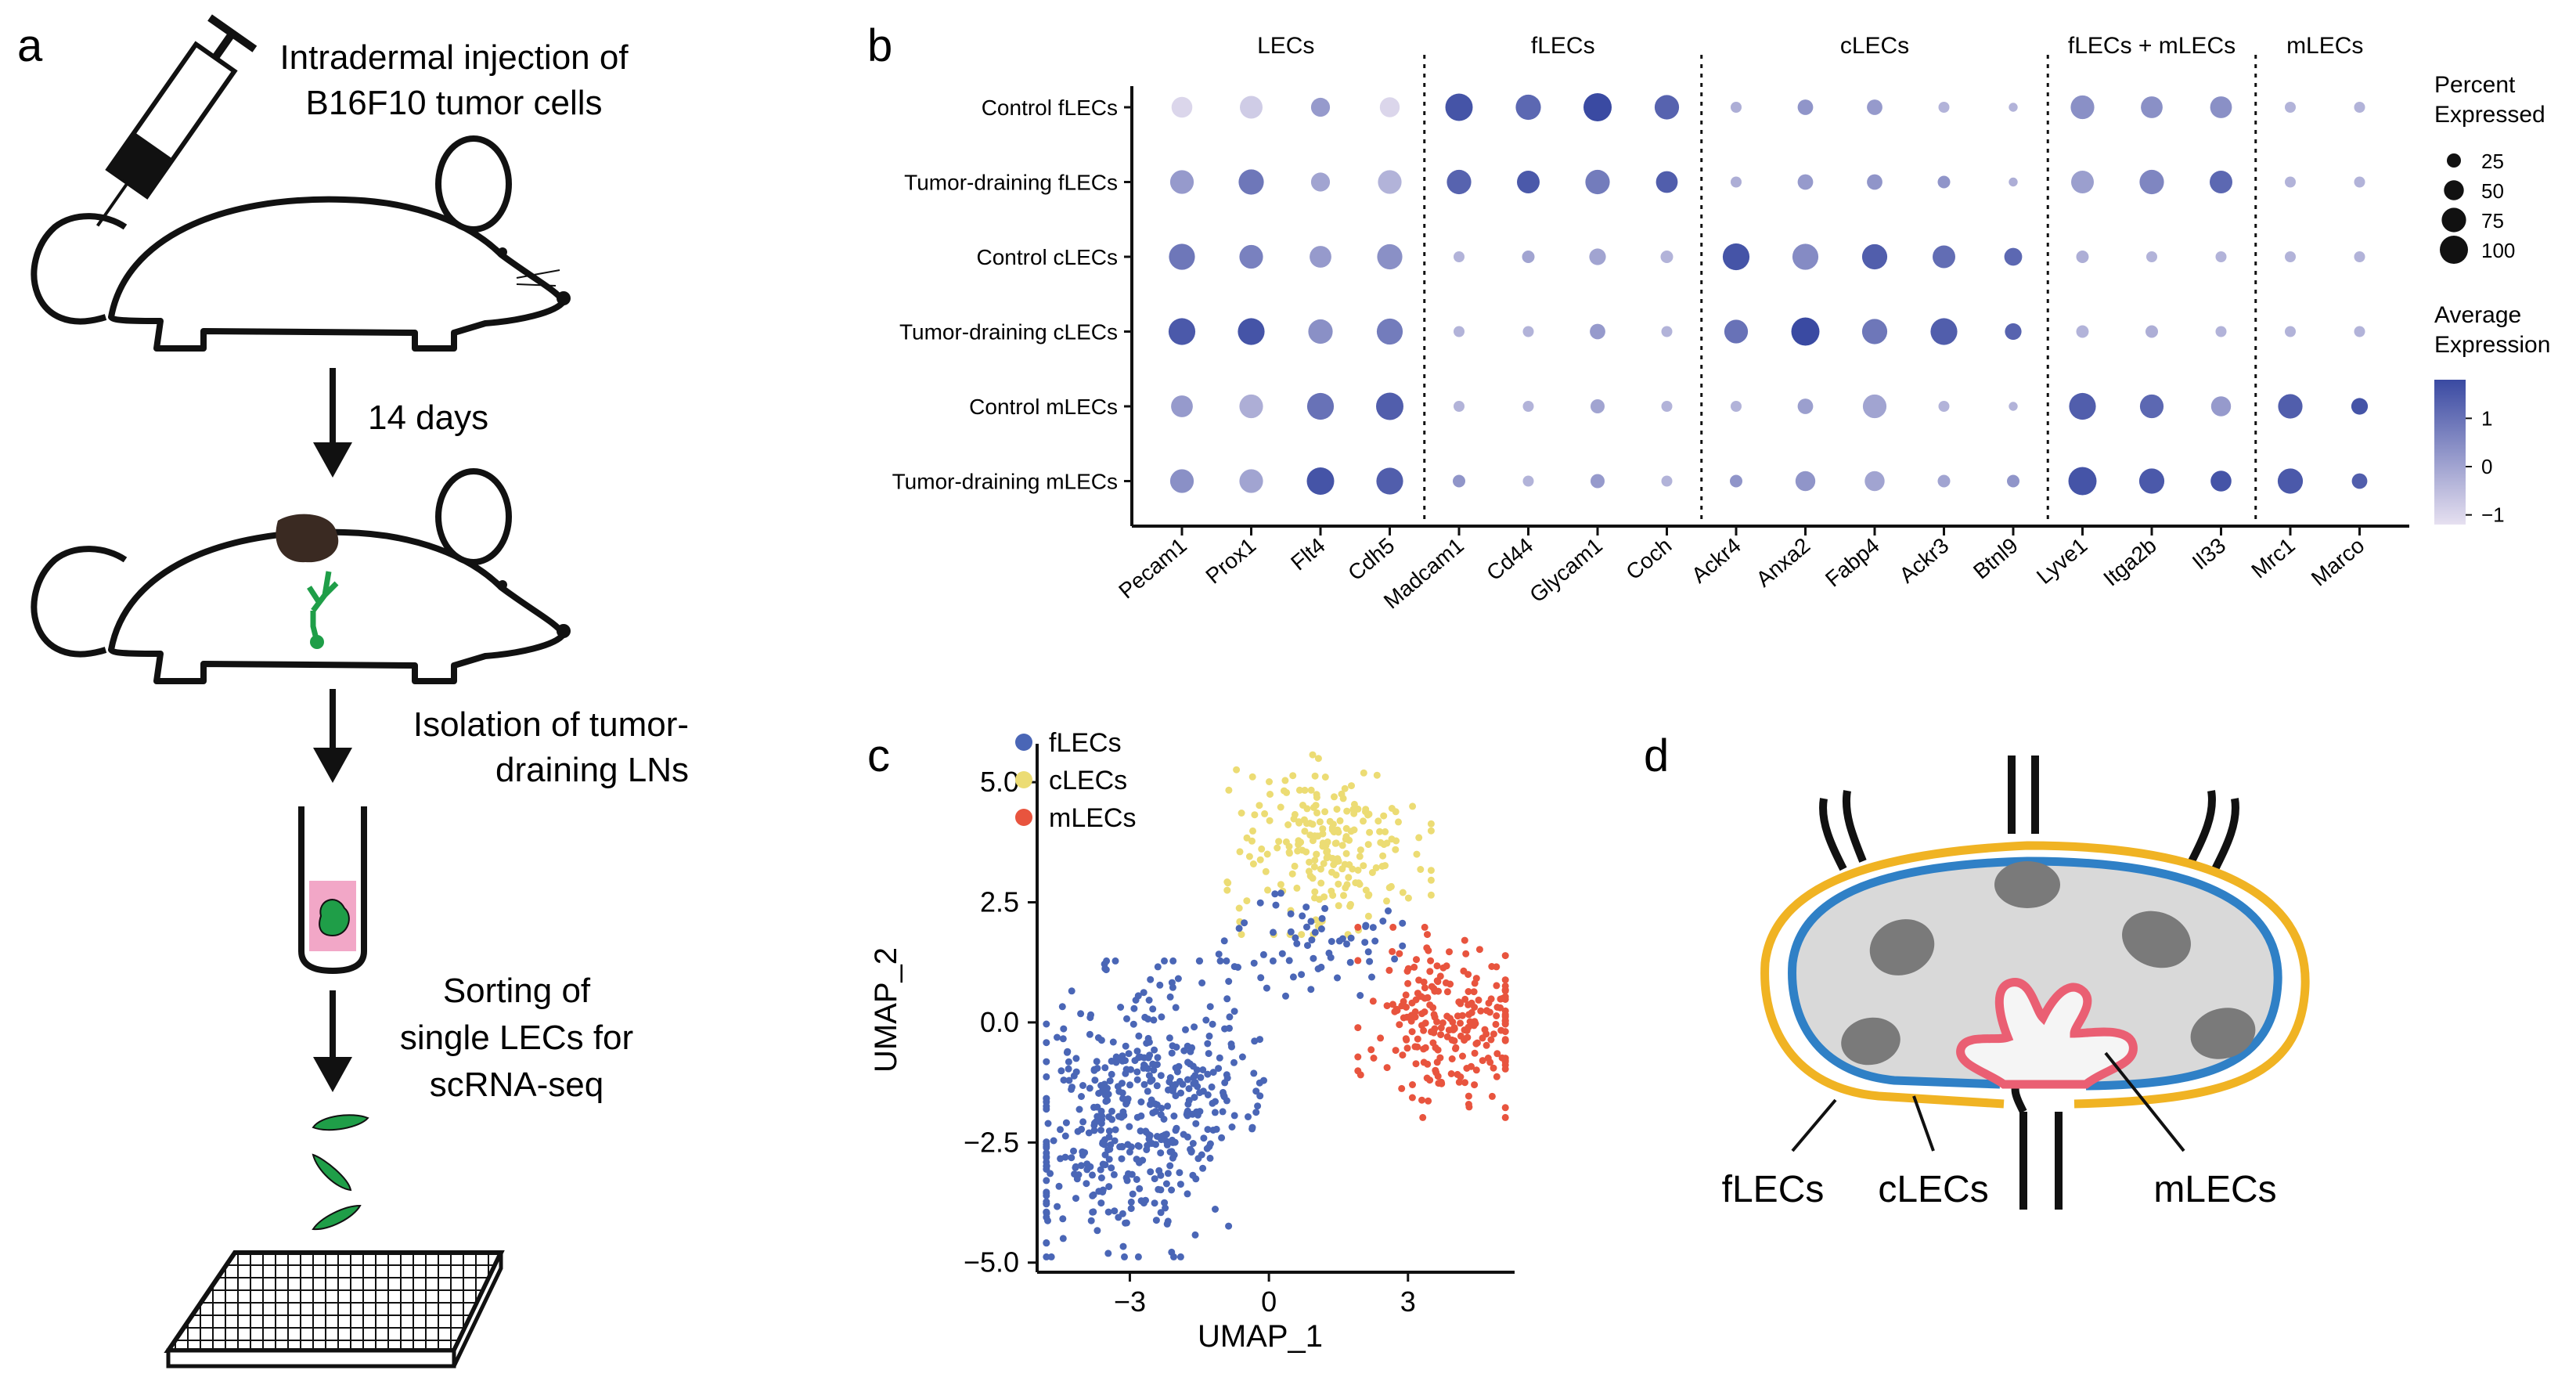  Describe the element at coordinates (886, 1010) in the screenshot. I see `umap-ylabel: UMAP_2` at that location.